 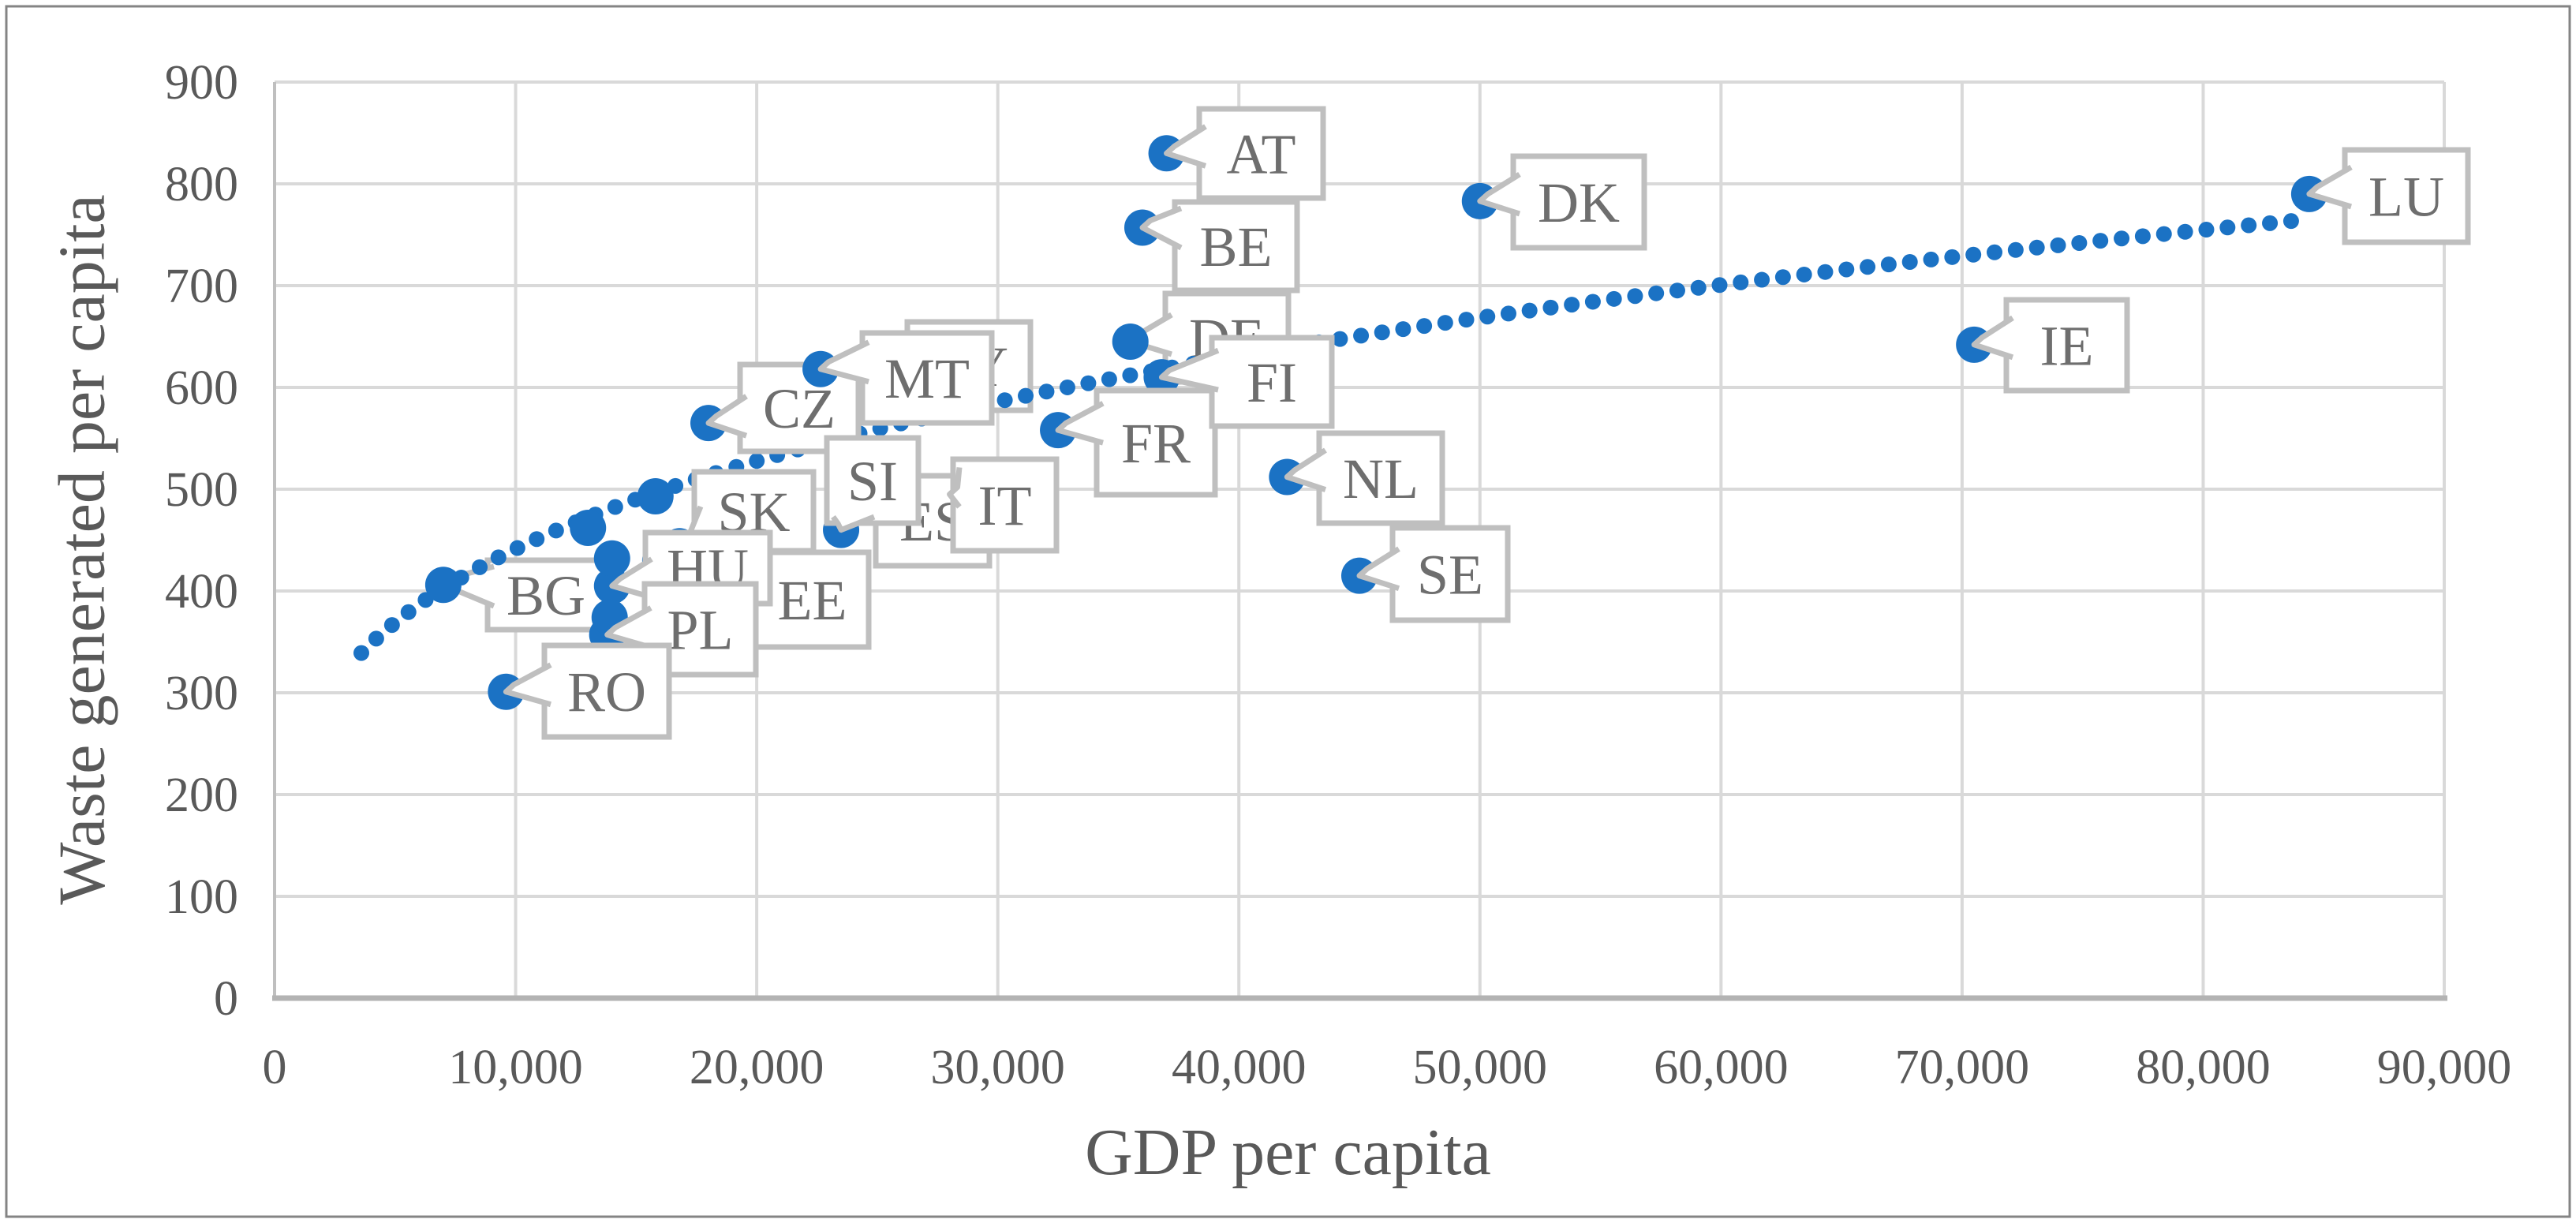 I want to click on y-tick-label: 300, so click(x=201, y=693).